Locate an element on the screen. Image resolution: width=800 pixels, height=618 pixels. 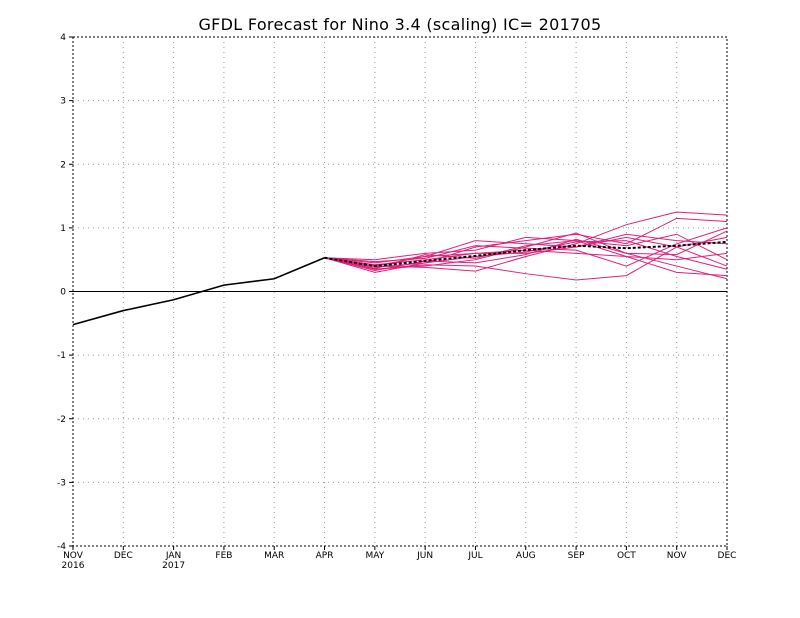
x-year-label: 2017 is located at coordinates (173, 566).